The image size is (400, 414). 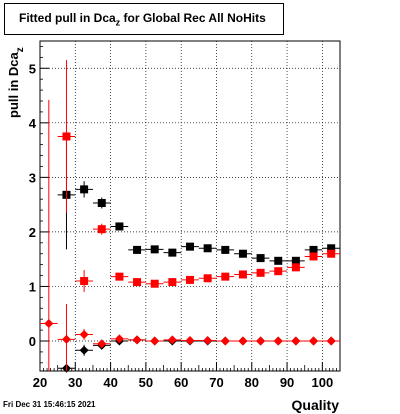 I want to click on x-tick-label: 60, so click(x=181, y=382).